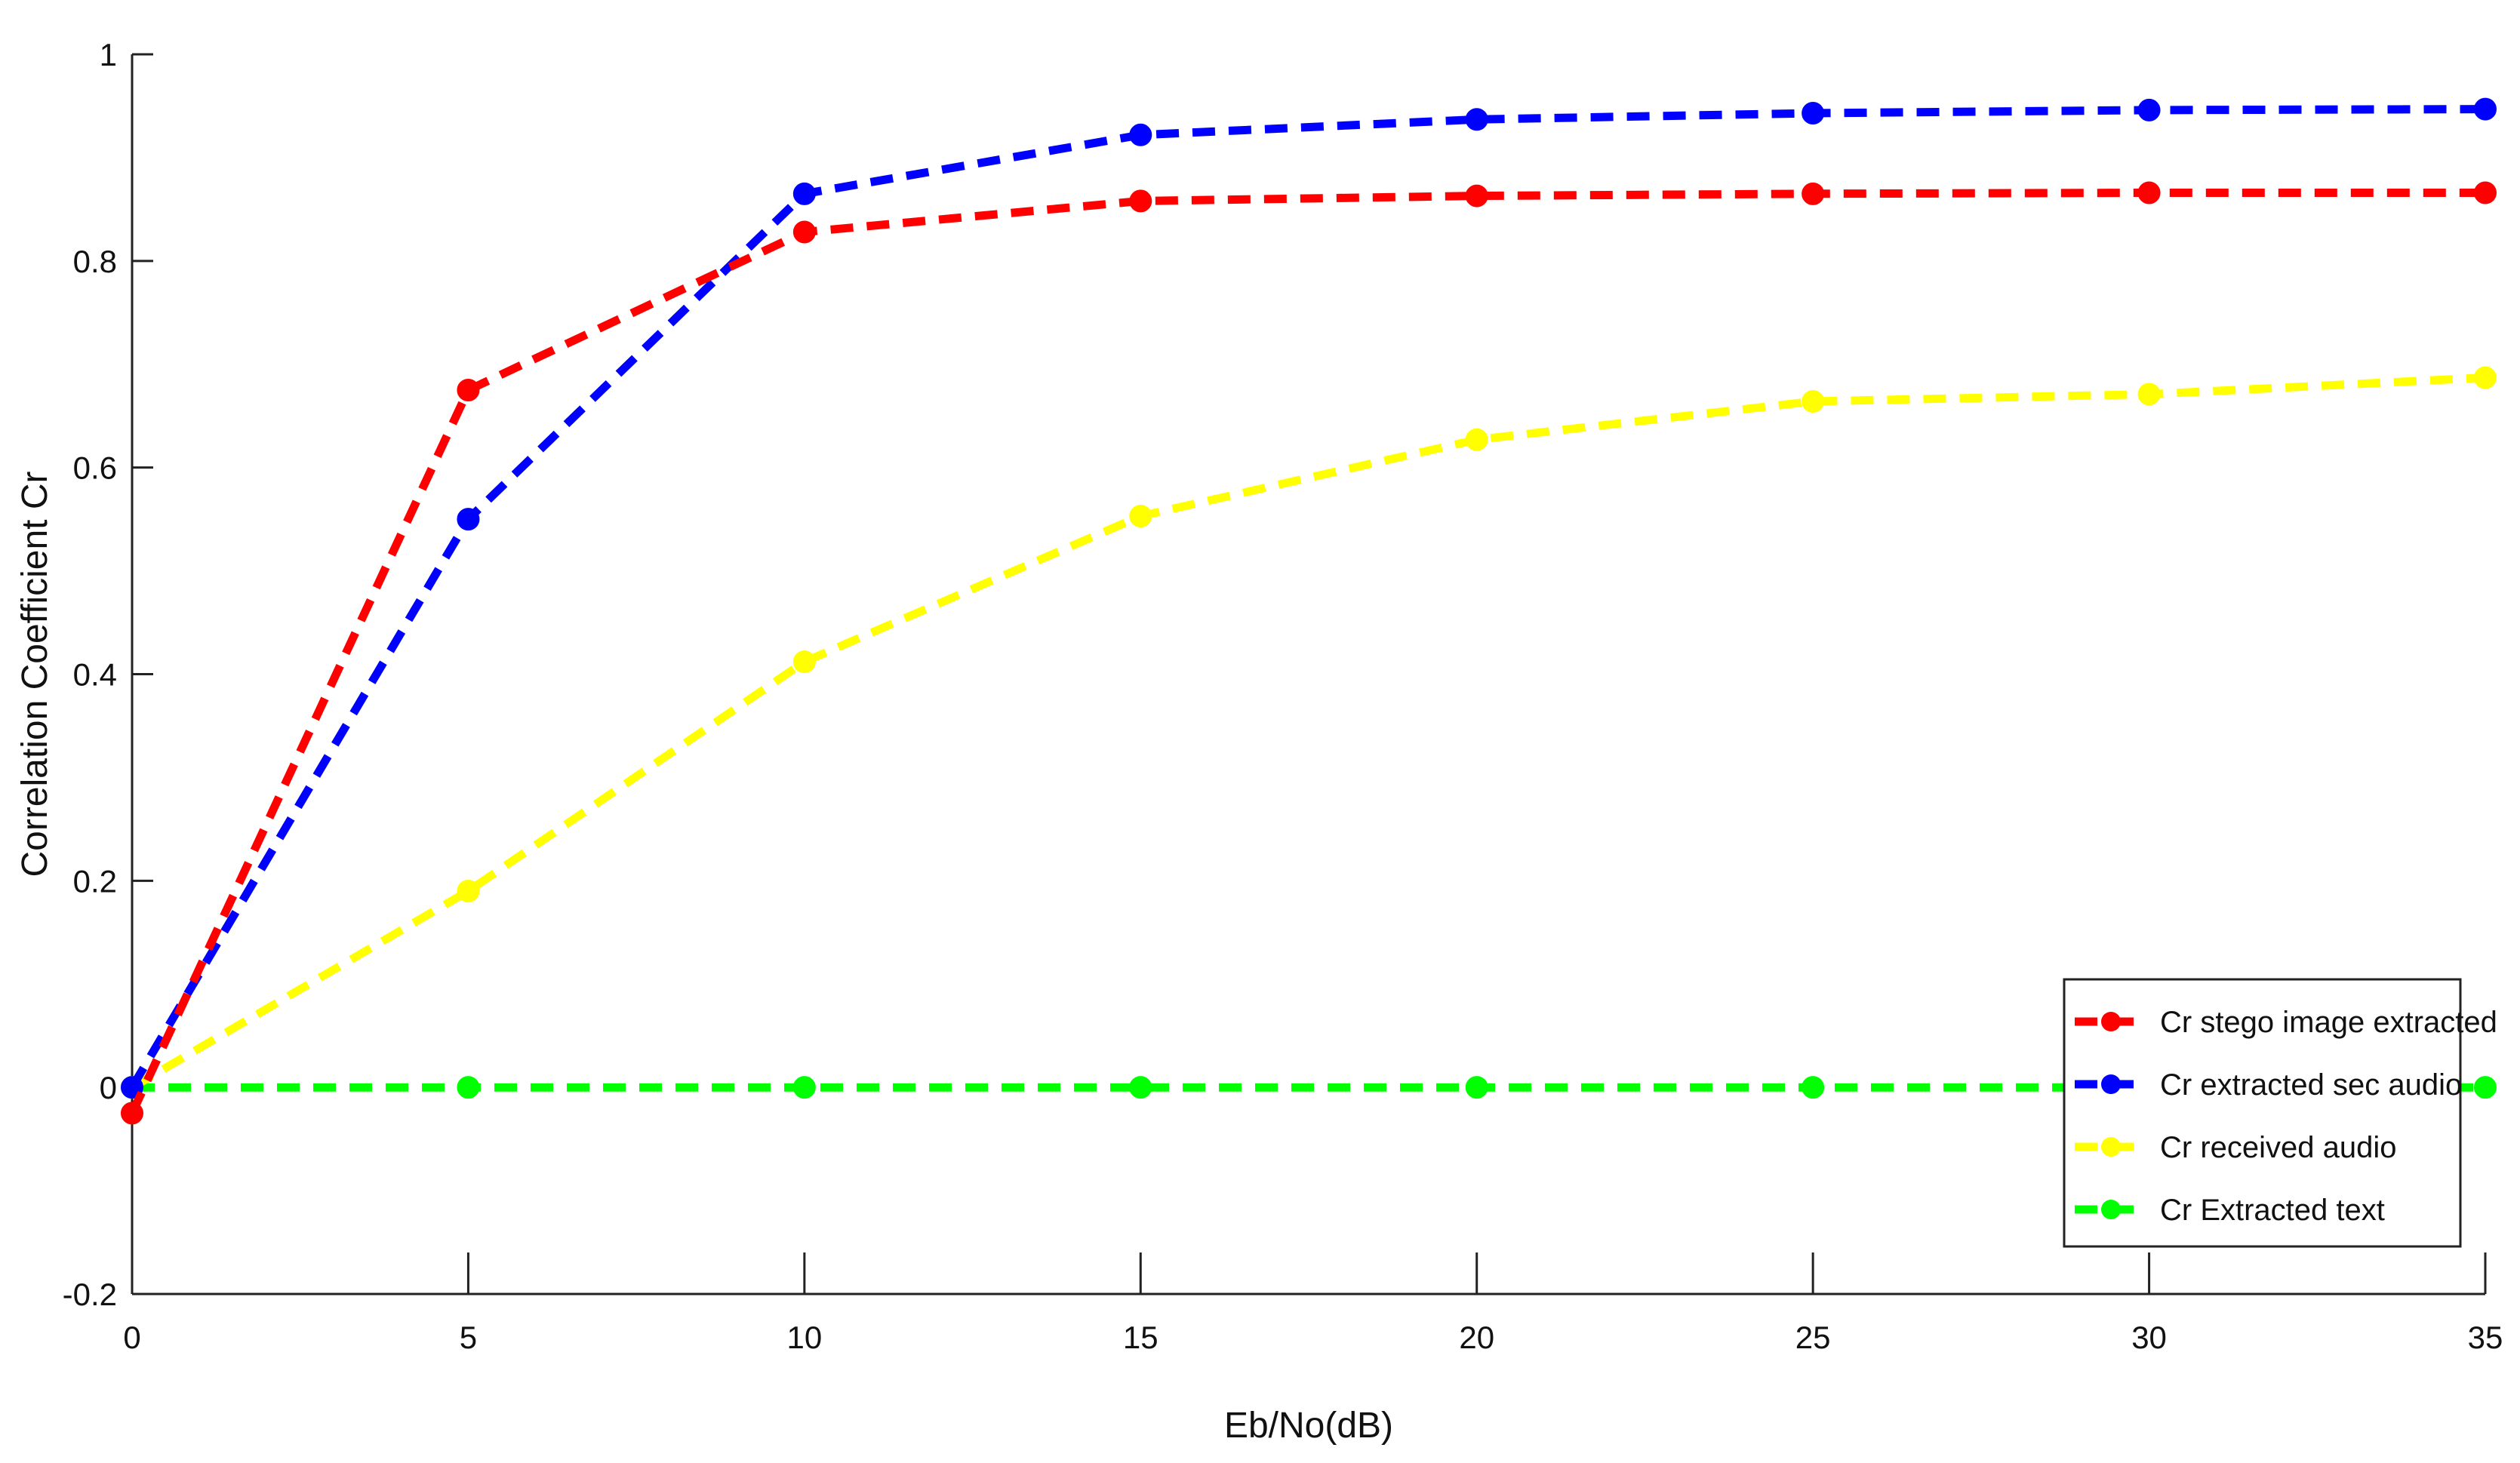 This screenshot has height=1463, width=2520. I want to click on y-tick-label: 0, so click(108, 1087).